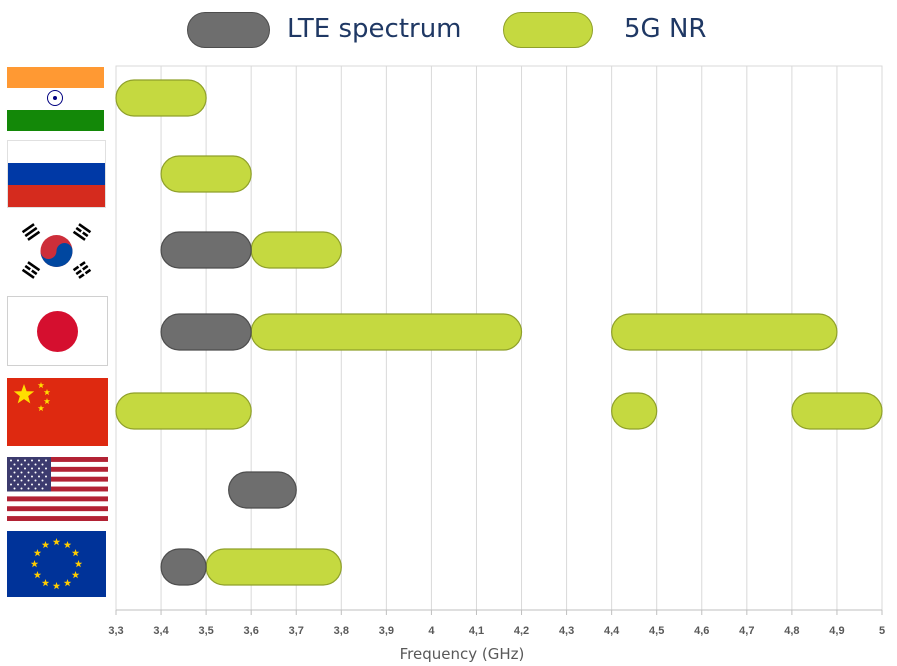 This screenshot has height=666, width=897. Describe the element at coordinates (656, 631) in the screenshot. I see `x-tick-label: 4,5` at that location.